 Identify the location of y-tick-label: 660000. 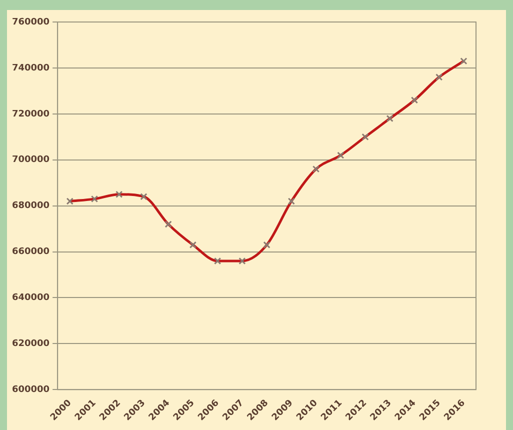
(31, 252).